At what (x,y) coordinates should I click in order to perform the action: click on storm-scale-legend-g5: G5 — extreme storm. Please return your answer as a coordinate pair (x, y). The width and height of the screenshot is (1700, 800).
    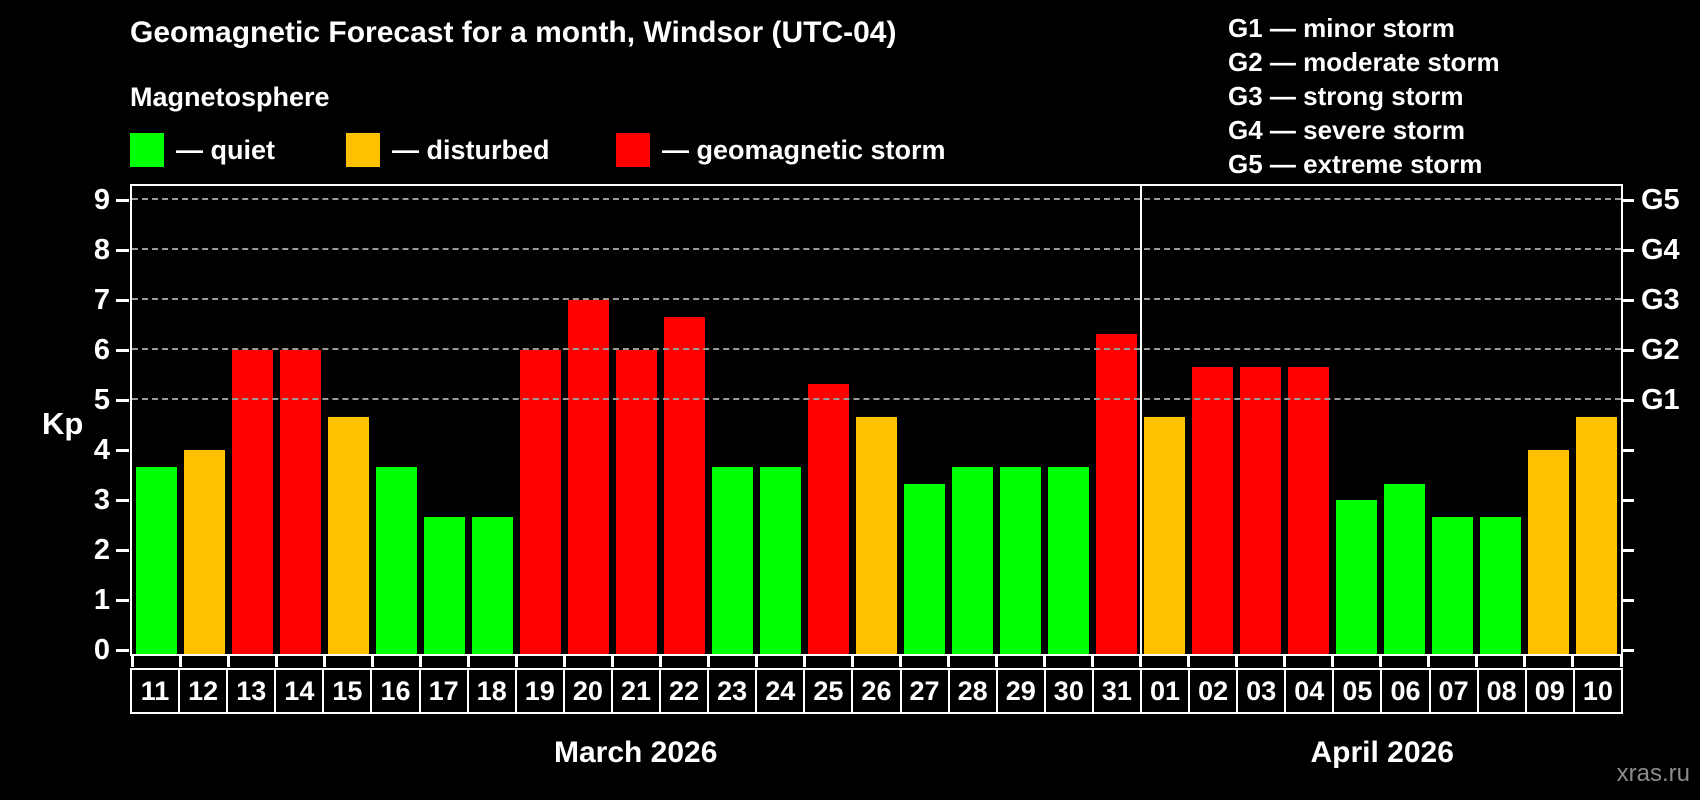
    Looking at the image, I should click on (1355, 164).